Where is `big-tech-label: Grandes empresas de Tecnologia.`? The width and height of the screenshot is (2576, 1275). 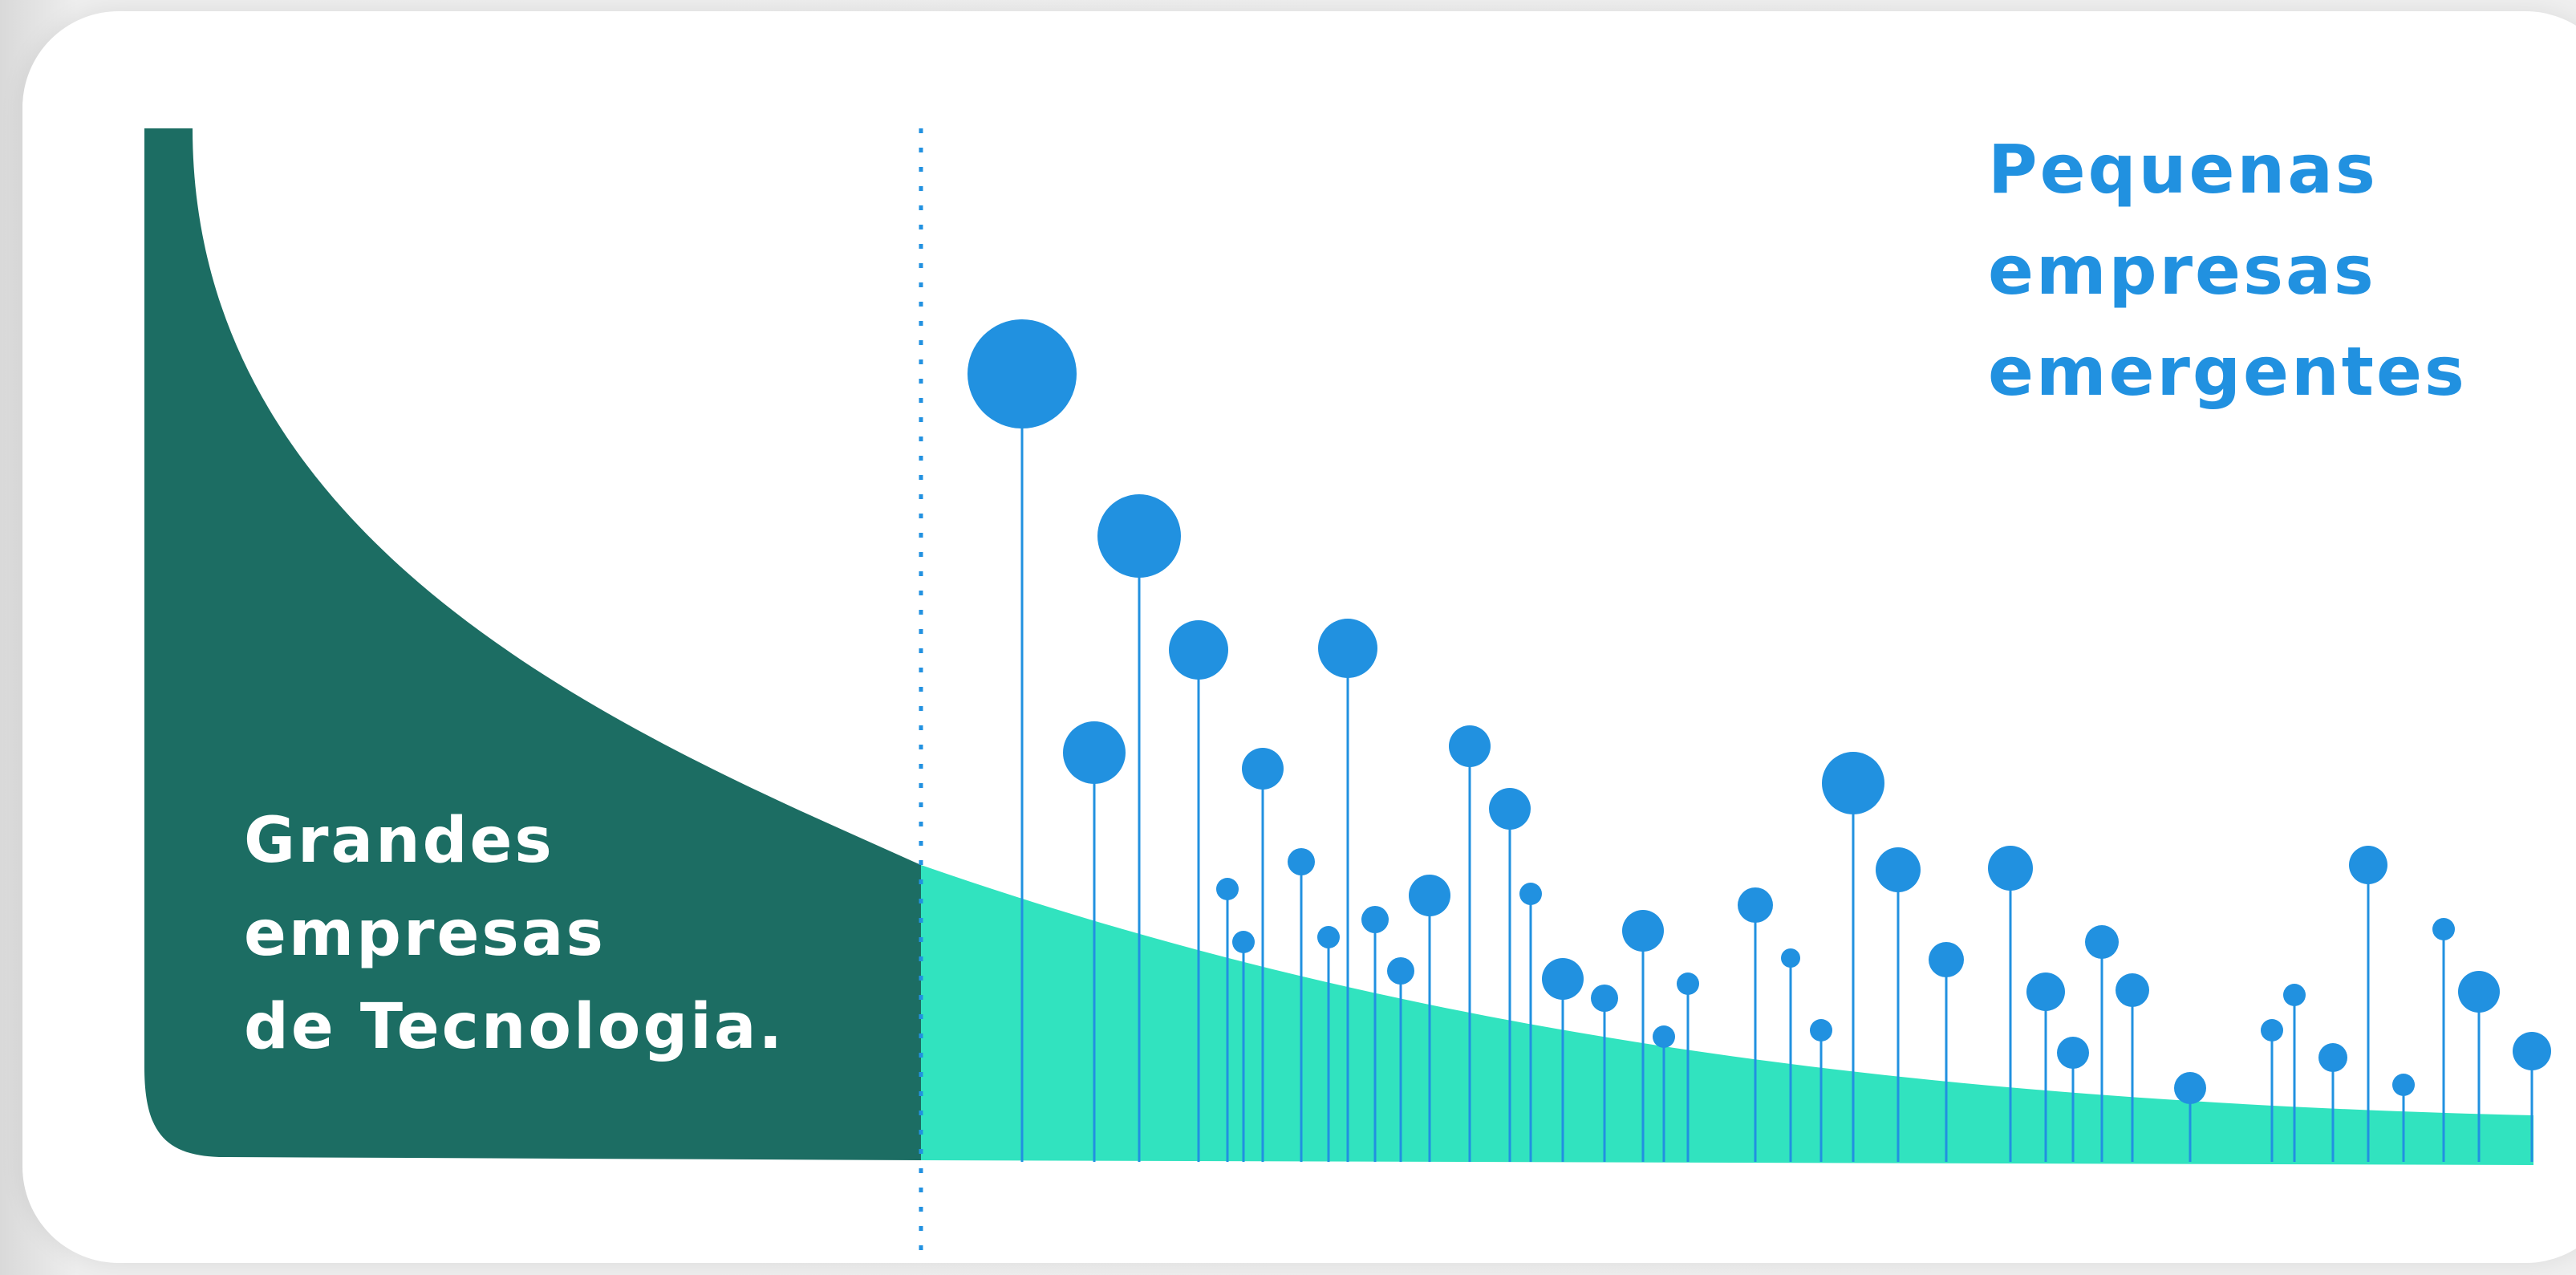 big-tech-label: Grandes empresas de Tecnologia. is located at coordinates (514, 934).